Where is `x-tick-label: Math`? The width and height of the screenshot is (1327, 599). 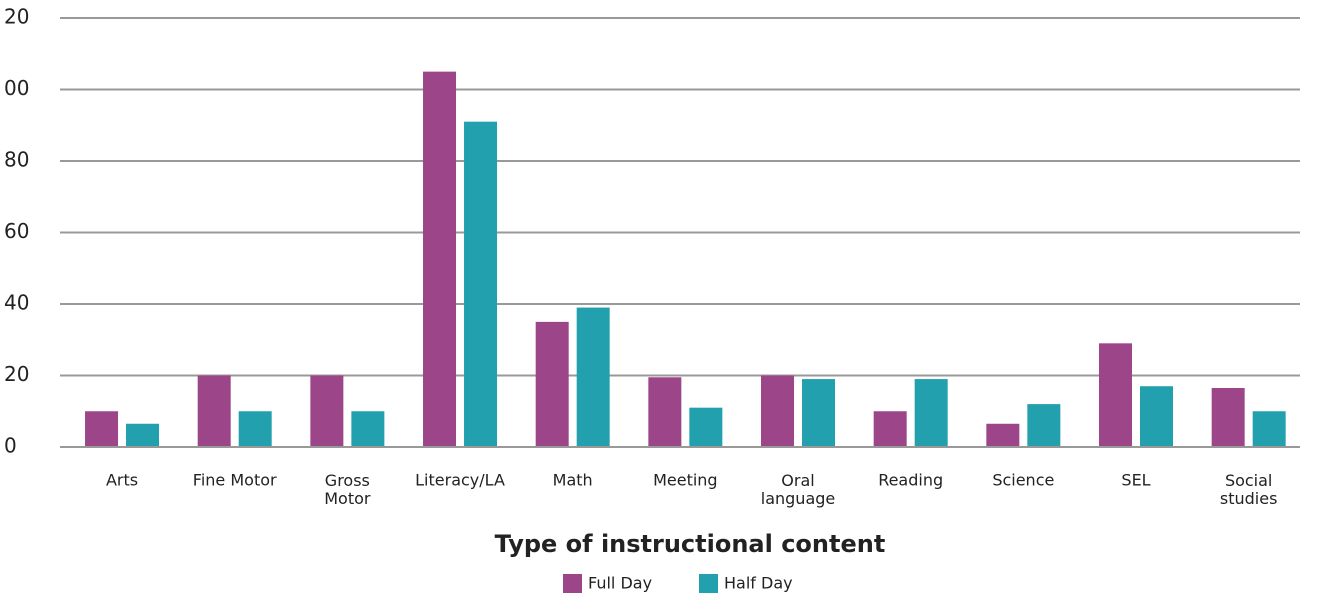 x-tick-label: Math is located at coordinates (573, 480).